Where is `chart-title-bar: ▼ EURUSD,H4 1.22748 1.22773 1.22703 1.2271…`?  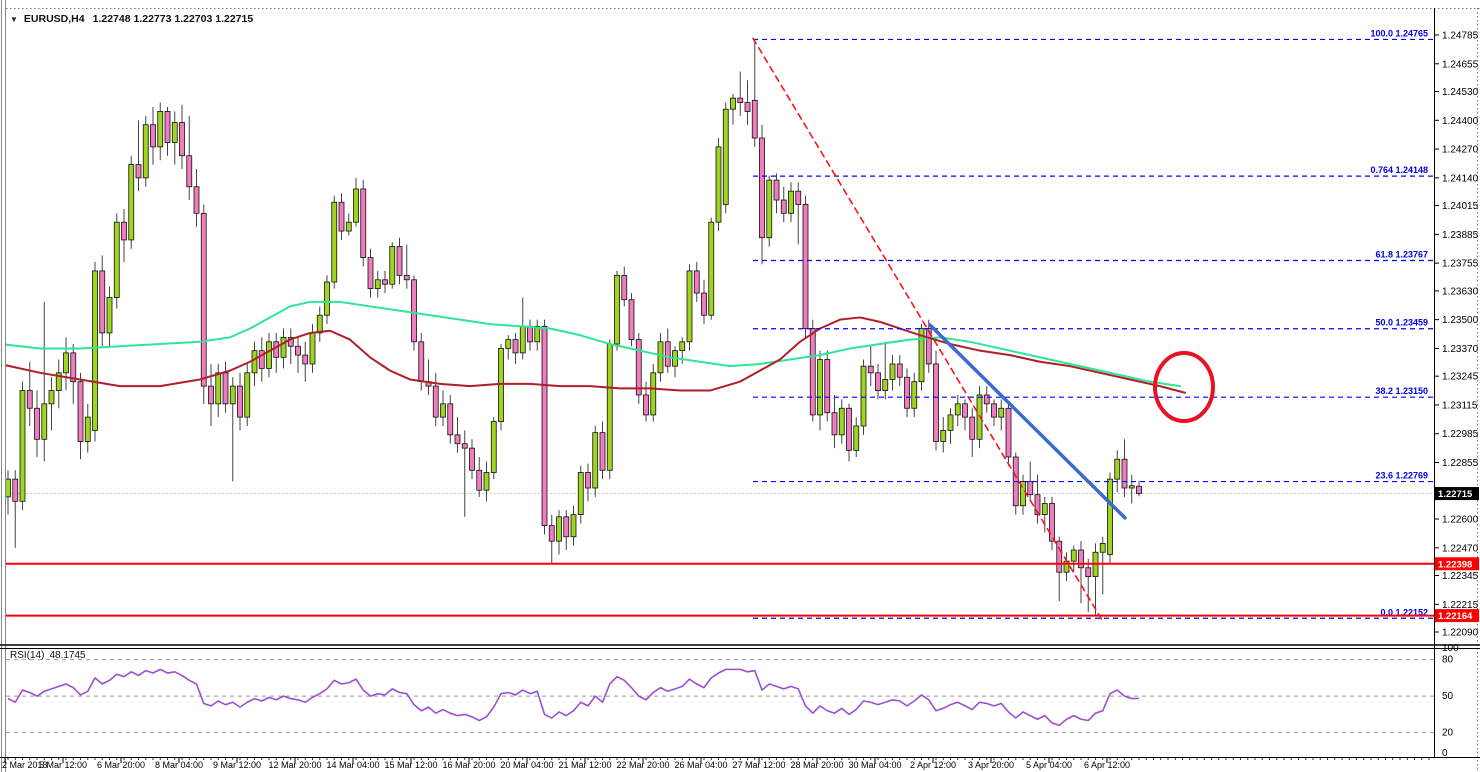
chart-title-bar: ▼ EURUSD,H4 1.22748 1.22773 1.22703 1.2271… is located at coordinates (131, 19).